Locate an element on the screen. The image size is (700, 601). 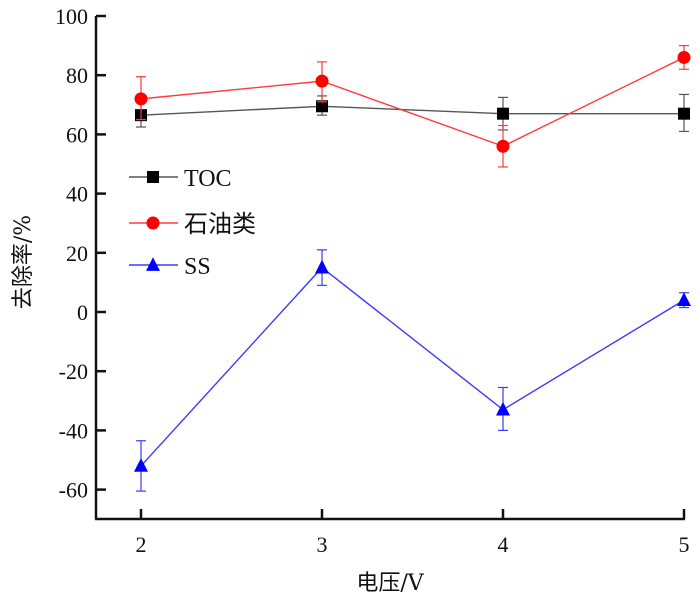
legend-label: 石油类 is located at coordinates (220, 224).